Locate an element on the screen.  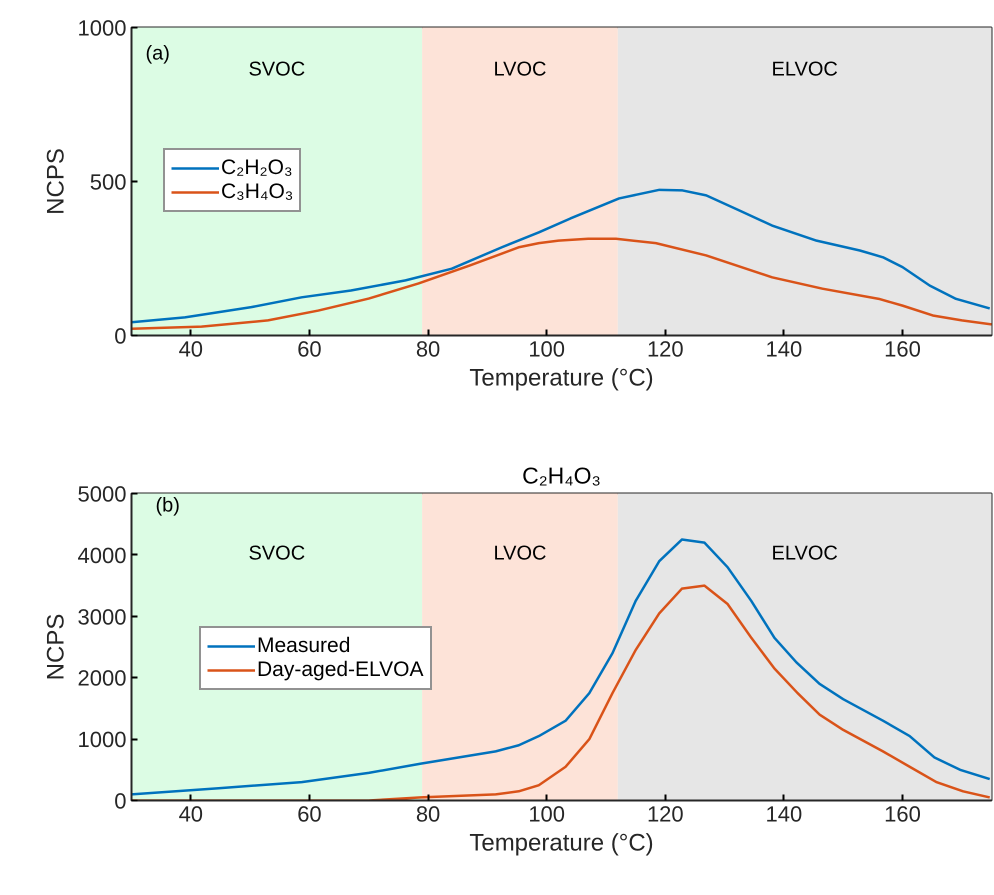
annotation: (a) is located at coordinates (158, 53).